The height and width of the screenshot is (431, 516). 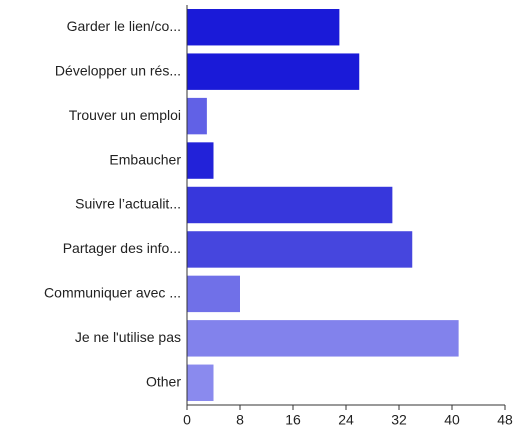 I want to click on y-tick-label: Embaucher, so click(x=145, y=159).